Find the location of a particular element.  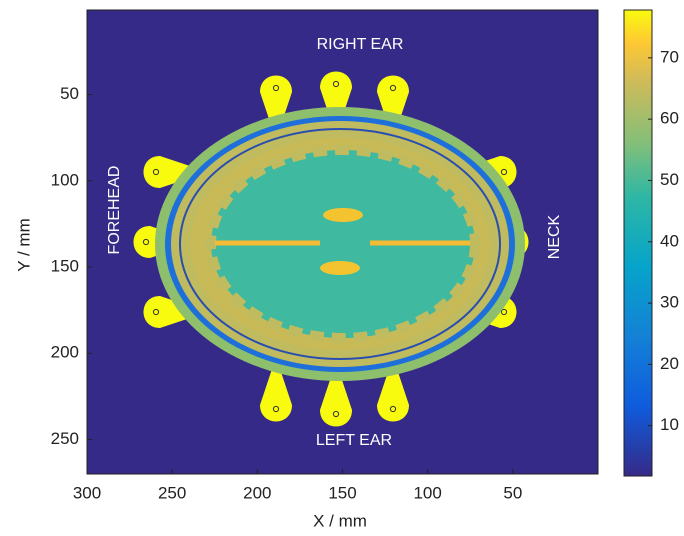

x-tick-label: 100 is located at coordinates (427, 492).